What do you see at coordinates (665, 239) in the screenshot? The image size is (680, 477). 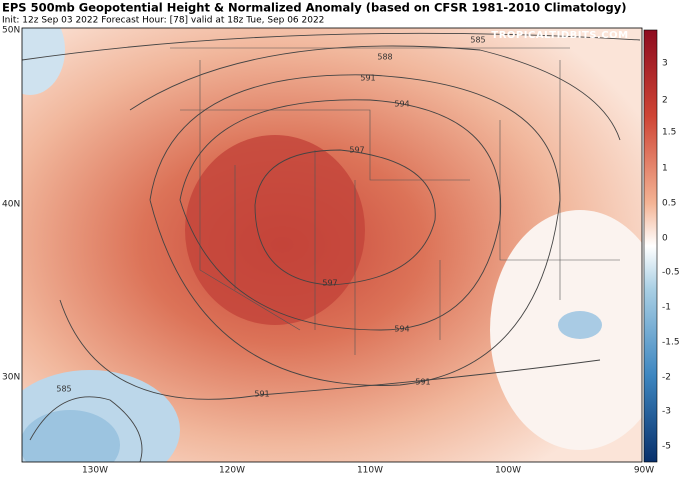 I see `colorbar-label: 0` at bounding box center [665, 239].